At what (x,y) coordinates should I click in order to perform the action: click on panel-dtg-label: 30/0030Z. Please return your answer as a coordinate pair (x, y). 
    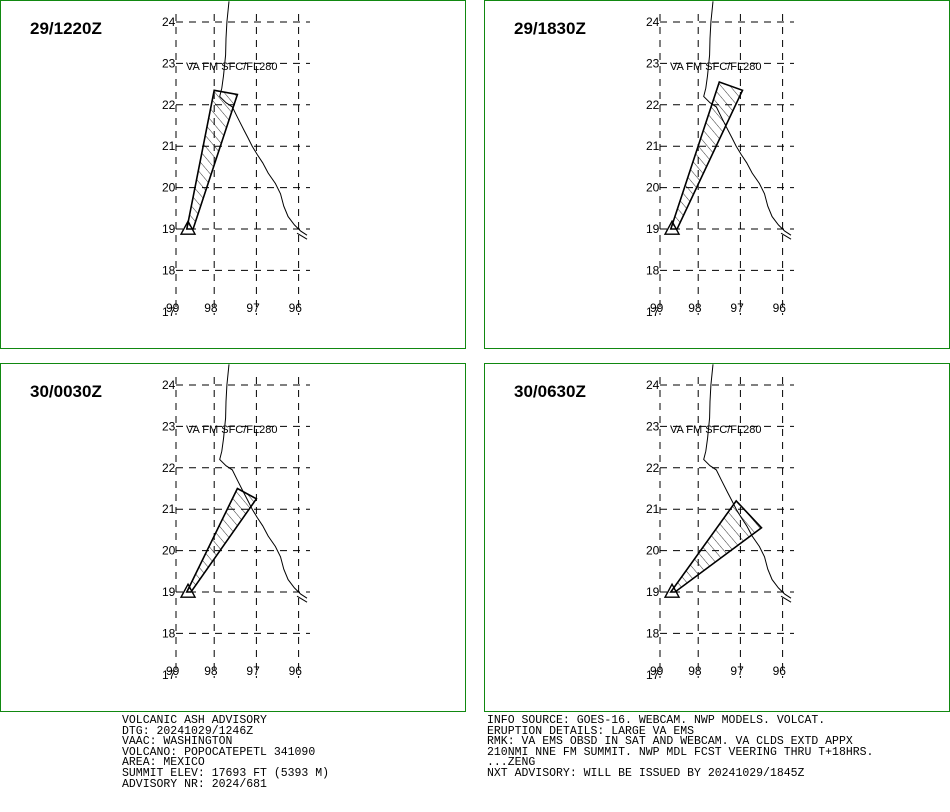
    Looking at the image, I should click on (66, 391).